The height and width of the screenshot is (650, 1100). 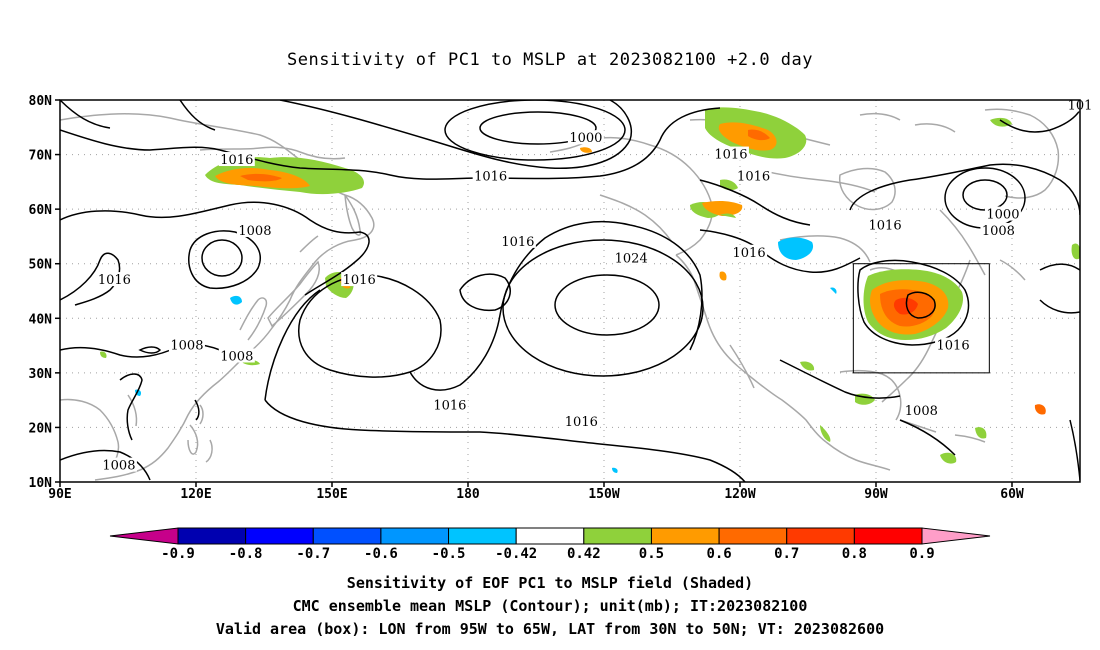 I want to click on lat-tick-label: 10N, so click(x=41, y=483).